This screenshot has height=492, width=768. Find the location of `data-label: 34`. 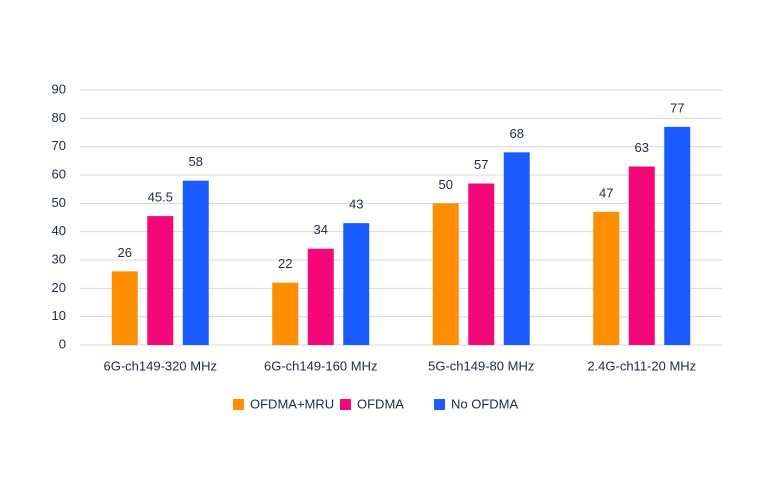

data-label: 34 is located at coordinates (321, 229).